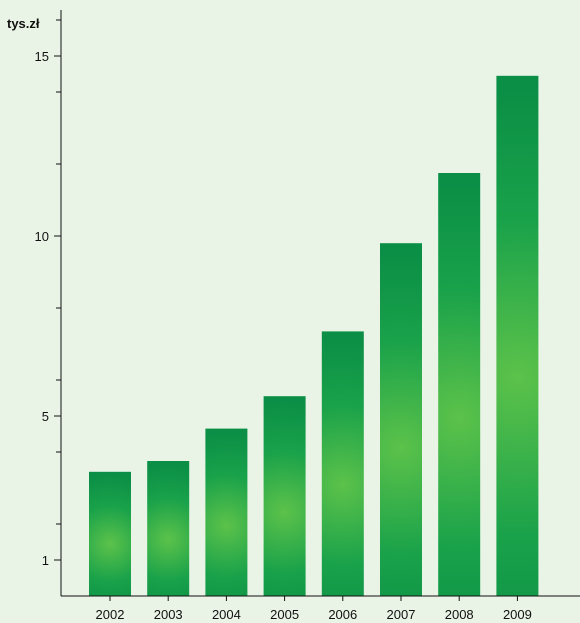  I want to click on x-tick-label-2005: 2005, so click(284, 614).